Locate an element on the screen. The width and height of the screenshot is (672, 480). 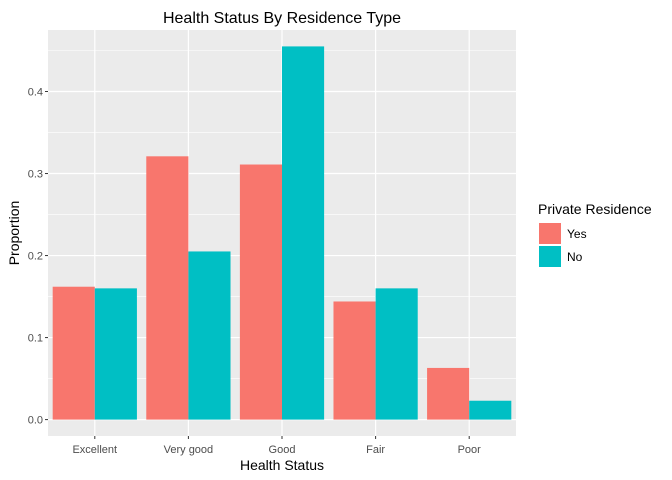
legend-label-yes: Yes is located at coordinates (577, 234).